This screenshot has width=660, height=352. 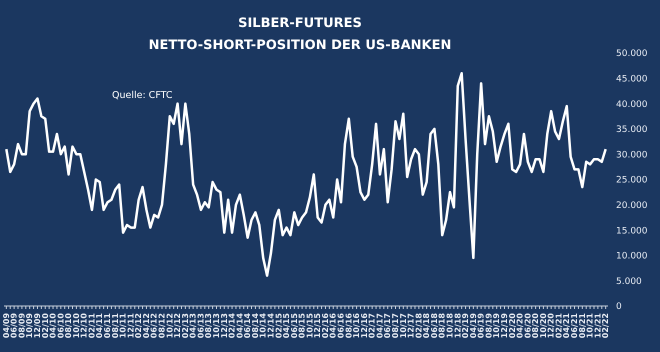 I want to click on x-tick-label: 08/09, so click(x=21, y=325).